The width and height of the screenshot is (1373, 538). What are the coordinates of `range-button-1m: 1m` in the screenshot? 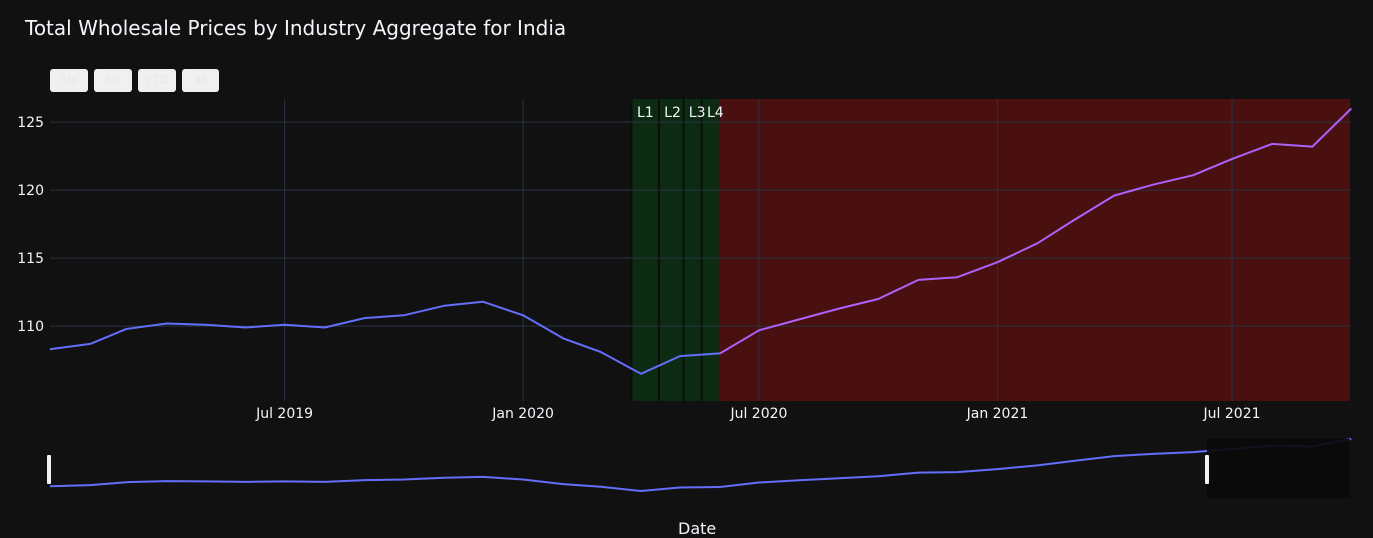 It's located at (69, 80).